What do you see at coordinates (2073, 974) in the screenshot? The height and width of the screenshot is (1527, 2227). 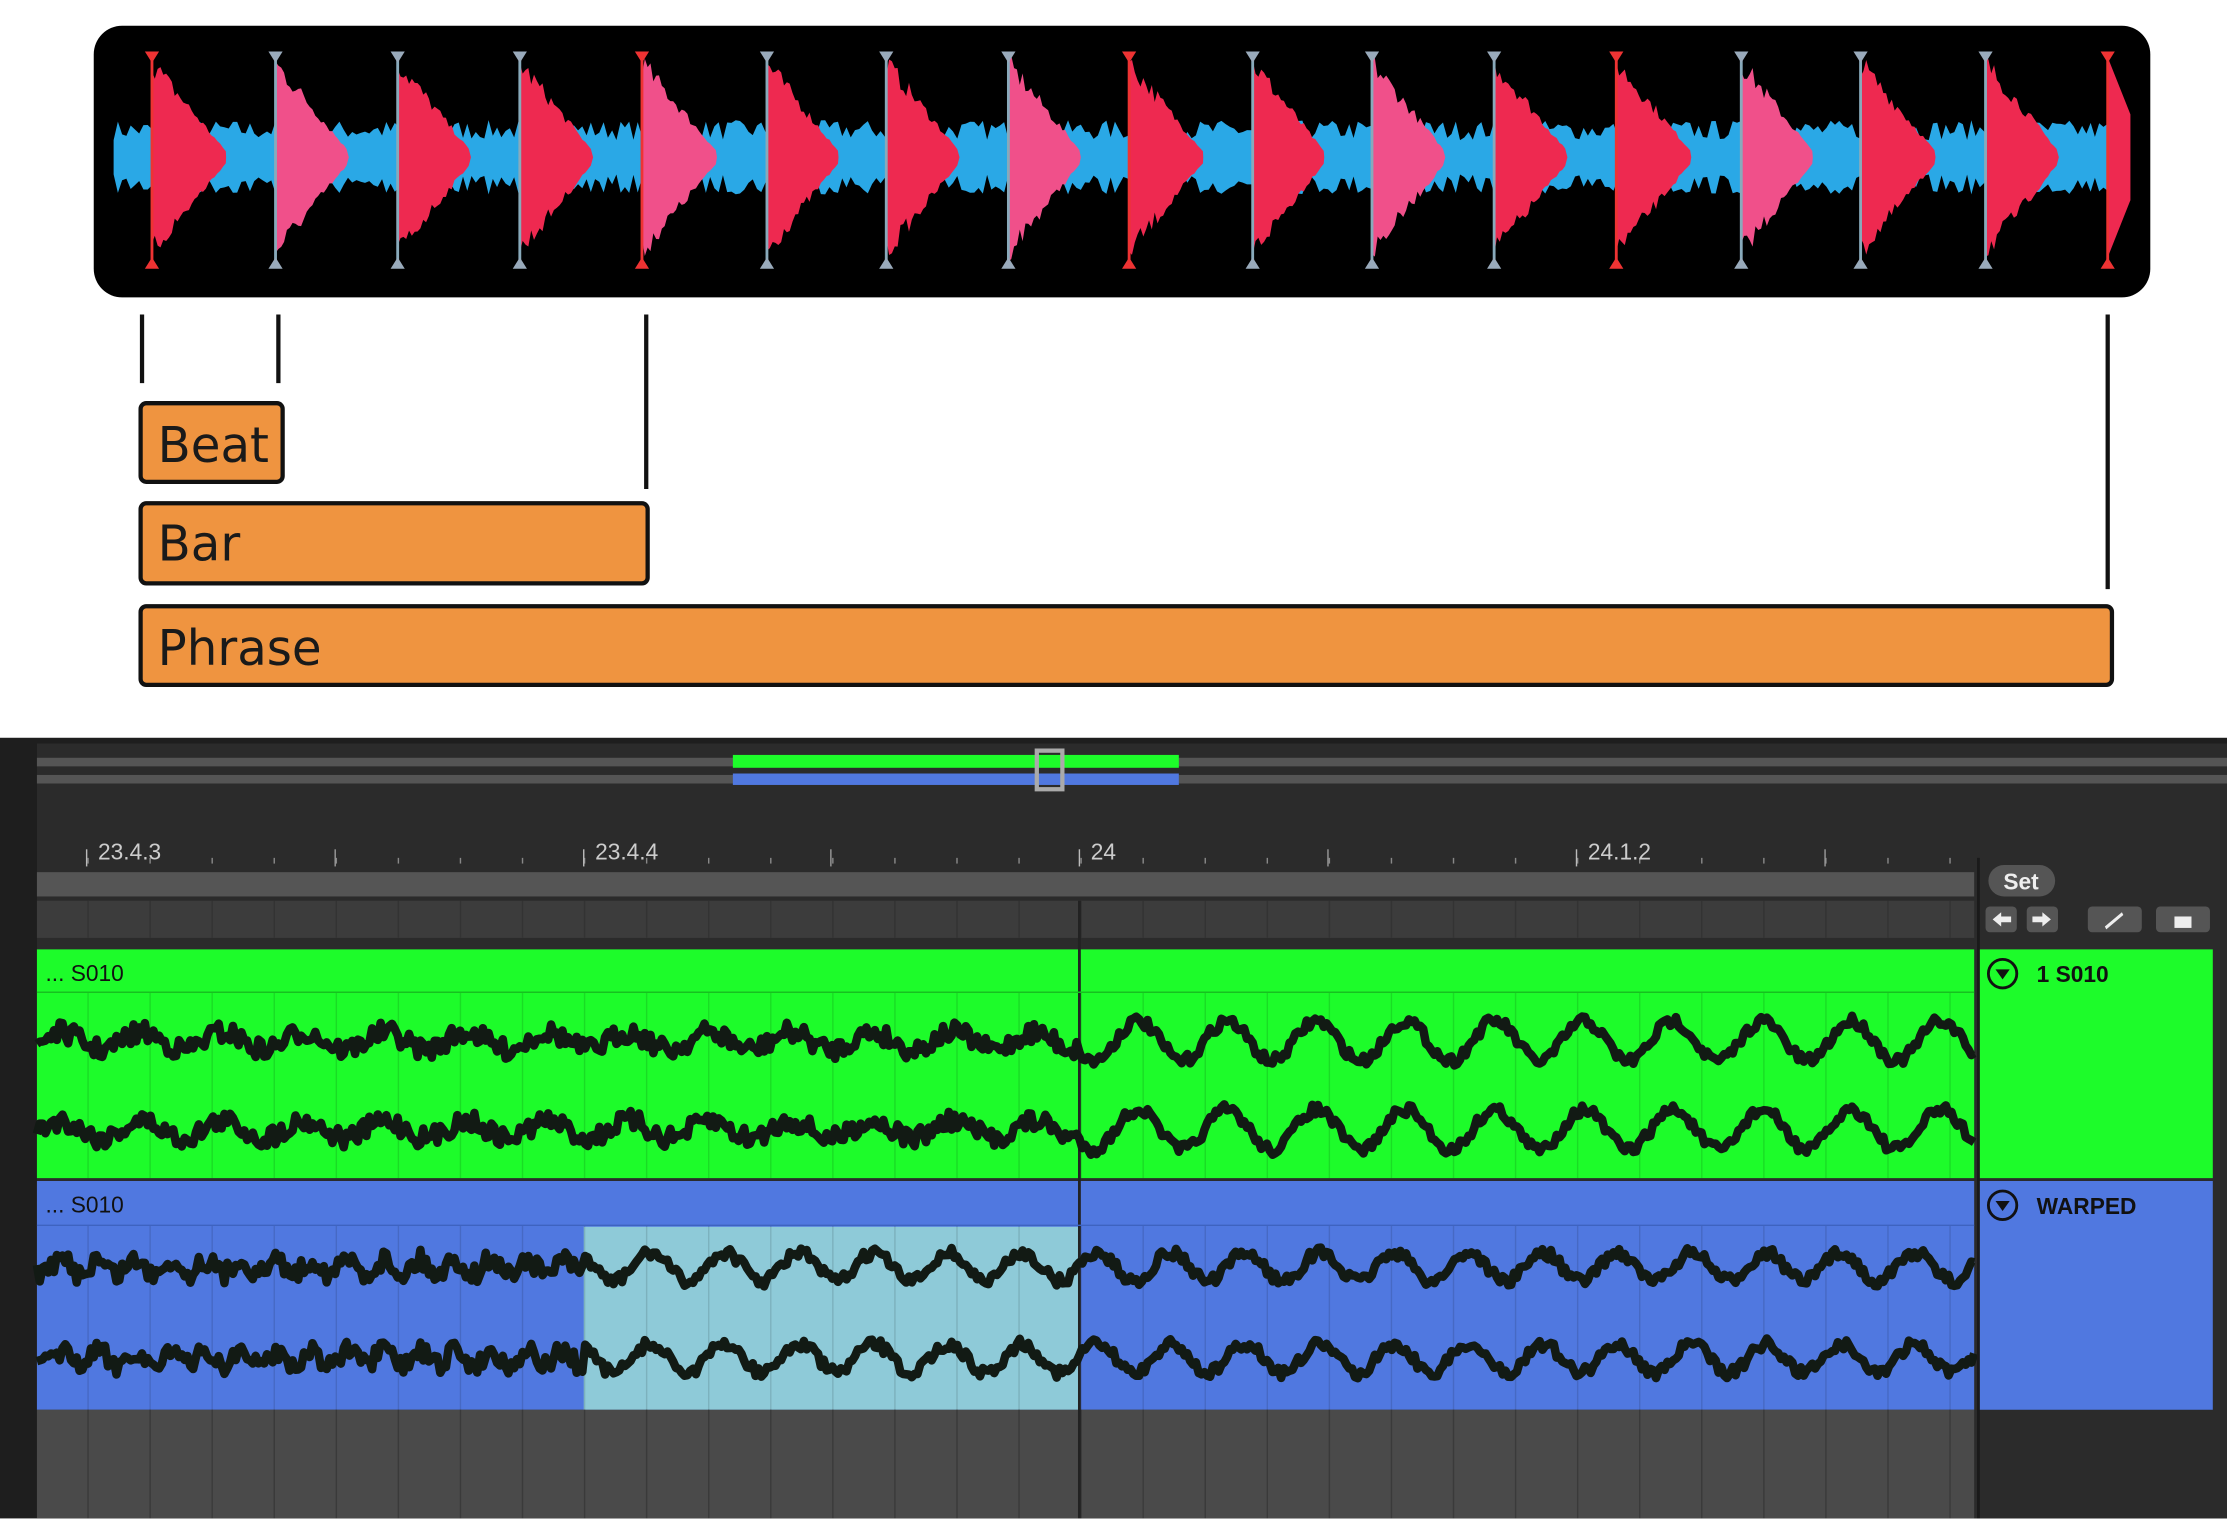 I see `track-name: 1 S010` at bounding box center [2073, 974].